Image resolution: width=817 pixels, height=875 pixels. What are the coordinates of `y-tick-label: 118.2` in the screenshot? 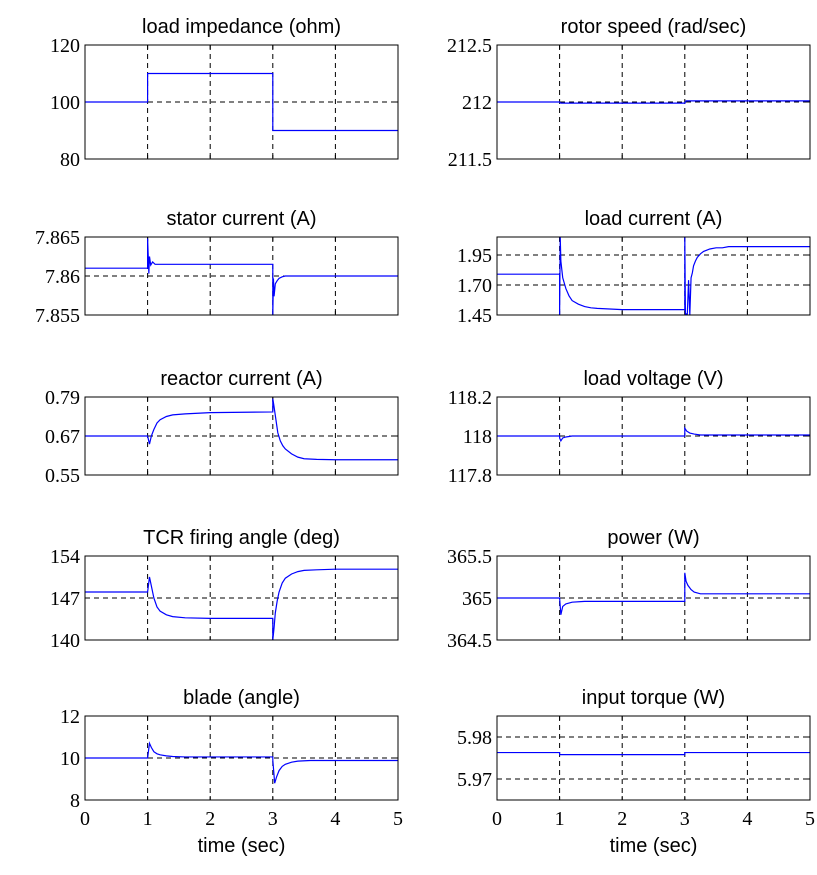 It's located at (470, 398).